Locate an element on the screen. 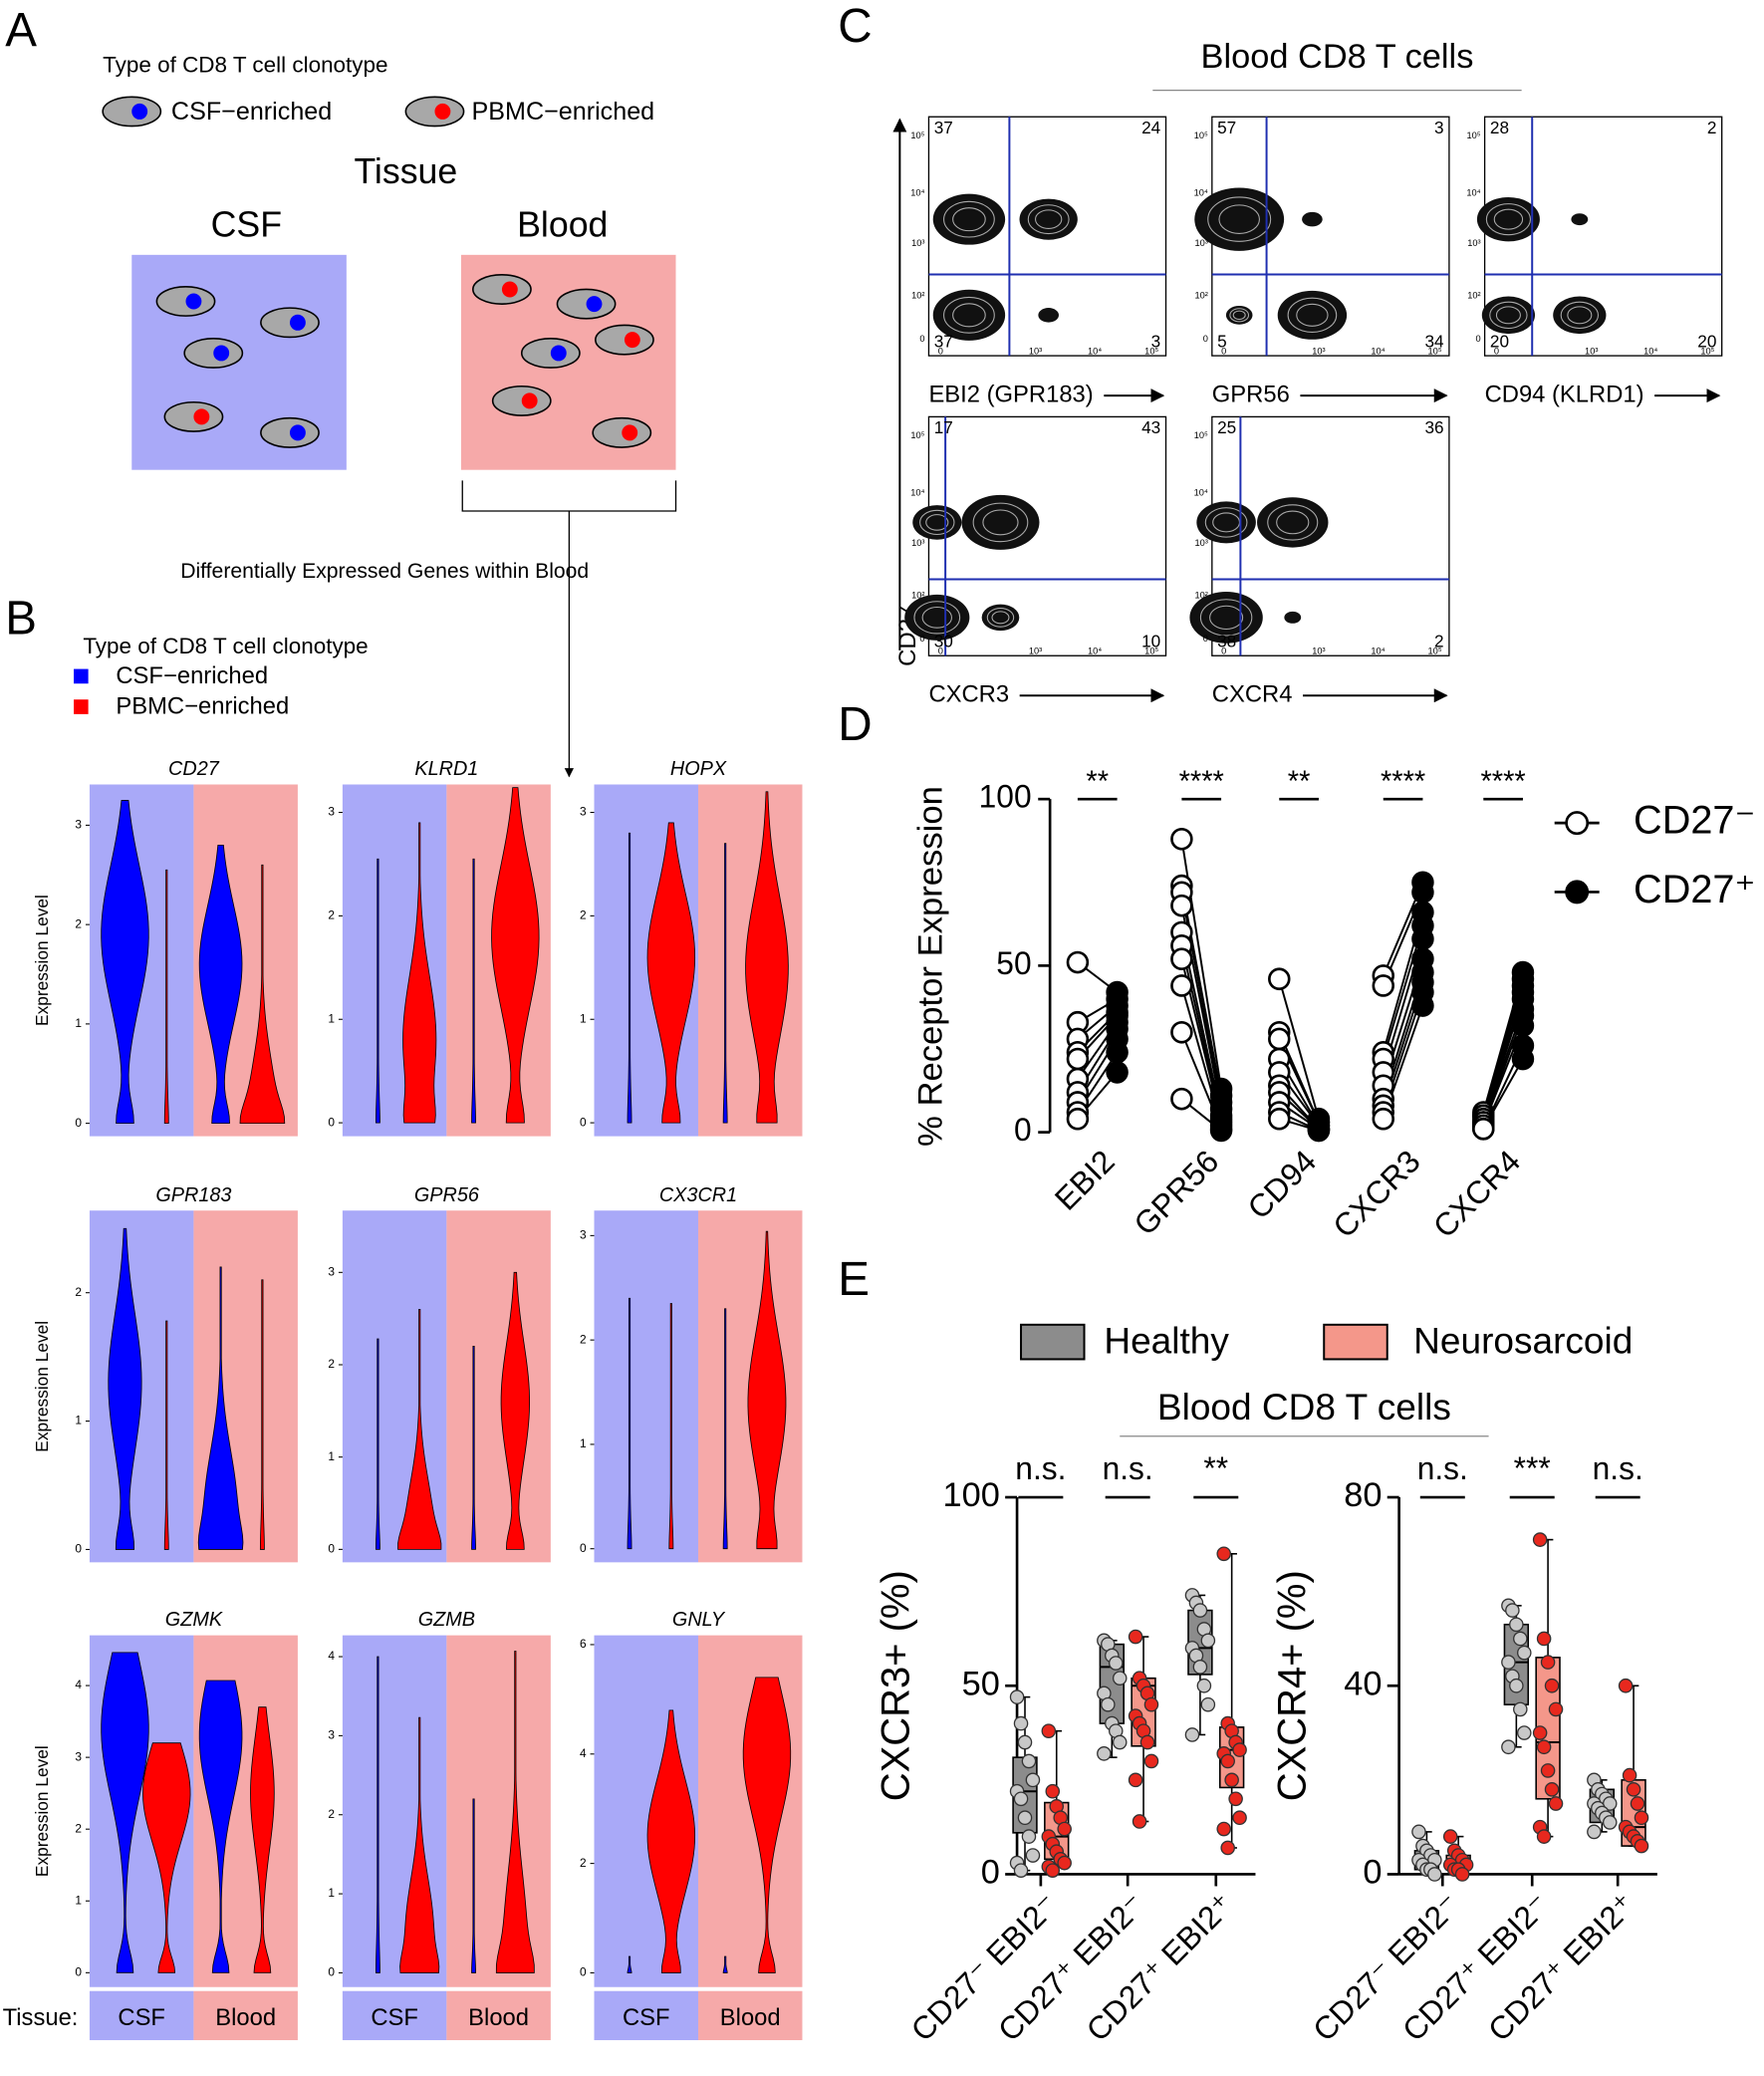  x-axis-label: GPR56 is located at coordinates (1251, 394).